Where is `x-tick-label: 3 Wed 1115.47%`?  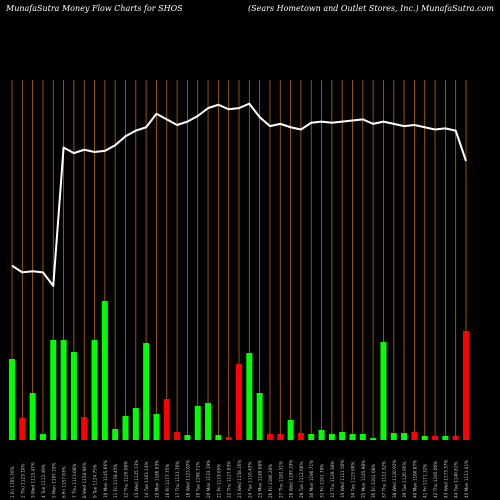 x-tick-label: 3 Wed 1115.47% is located at coordinates (33, 480).